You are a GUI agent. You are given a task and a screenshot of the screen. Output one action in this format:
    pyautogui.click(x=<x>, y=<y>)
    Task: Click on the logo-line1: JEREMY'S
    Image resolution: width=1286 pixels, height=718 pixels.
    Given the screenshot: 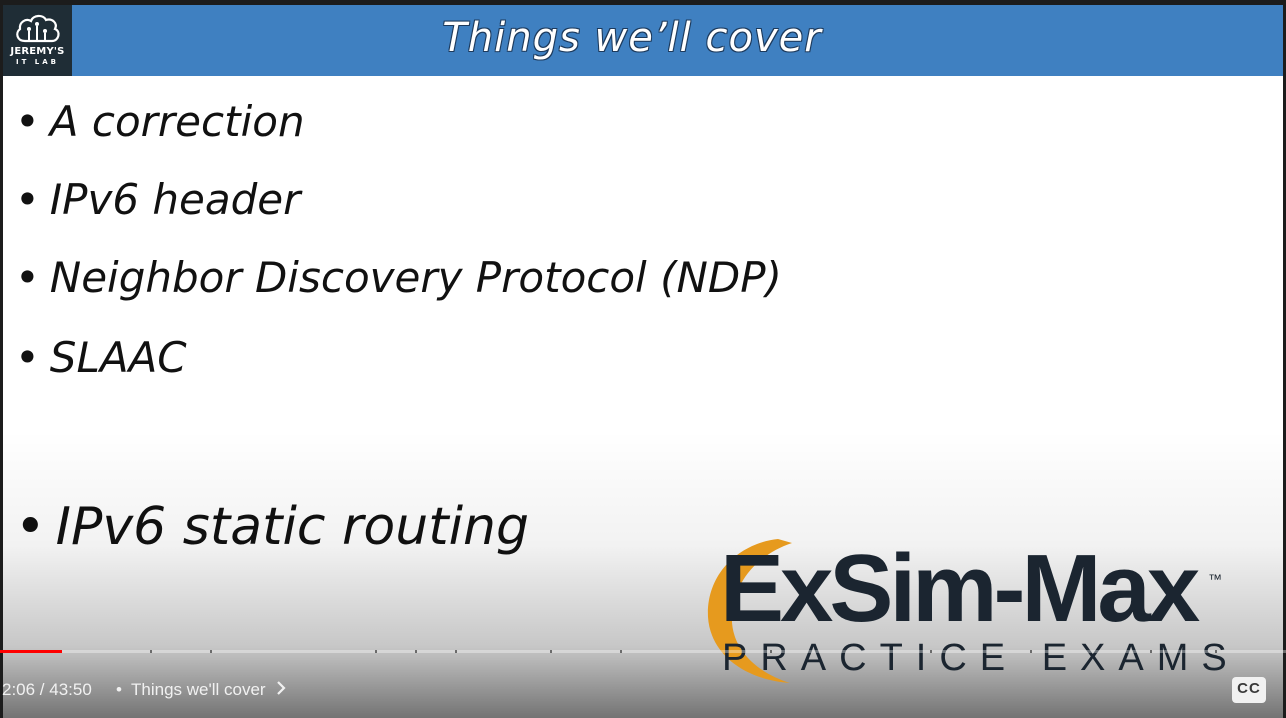 What is the action you would take?
    pyautogui.click(x=37, y=51)
    